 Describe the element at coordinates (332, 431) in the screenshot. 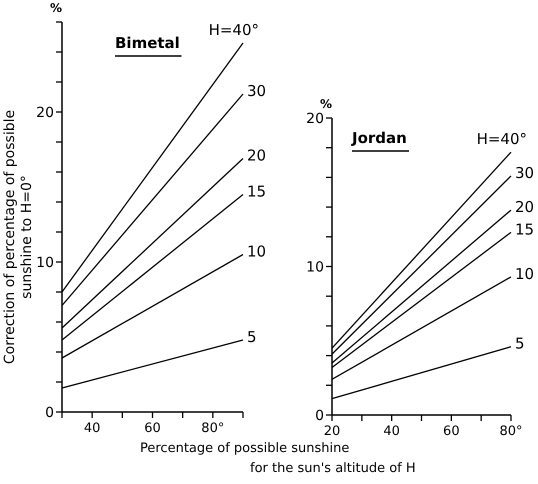

I see `x-tick-label: 20` at that location.